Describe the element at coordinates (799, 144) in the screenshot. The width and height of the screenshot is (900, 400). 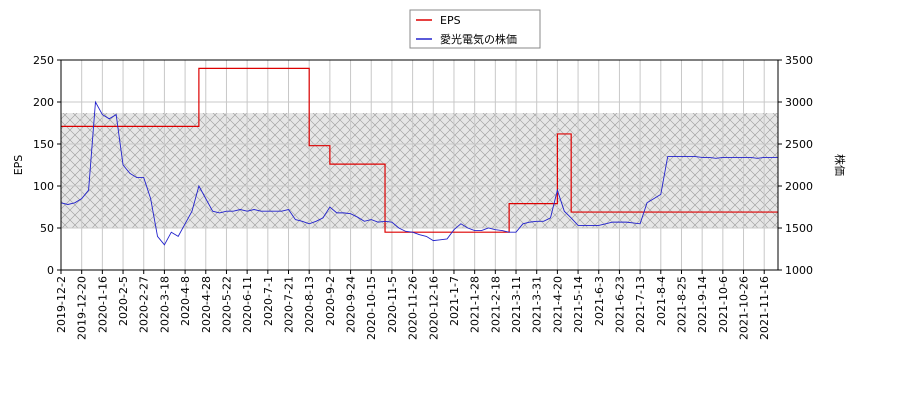
I see `y2-tick-label: 2500` at that location.